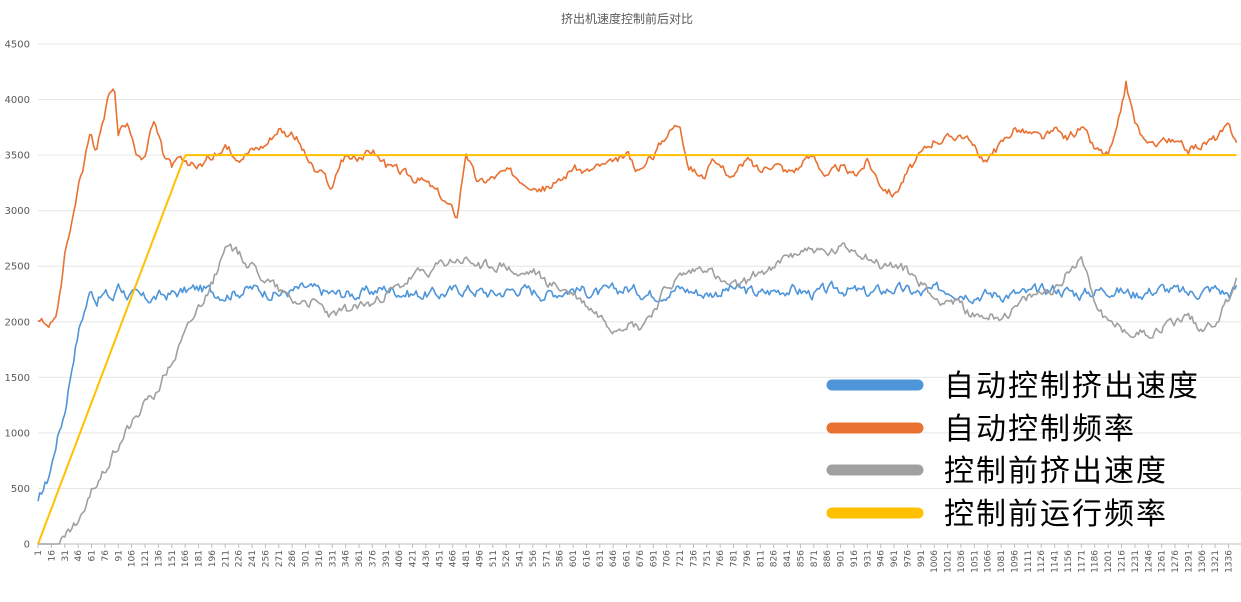 The width and height of the screenshot is (1241, 602). I want to click on x-tick-label: 436, so click(427, 558).